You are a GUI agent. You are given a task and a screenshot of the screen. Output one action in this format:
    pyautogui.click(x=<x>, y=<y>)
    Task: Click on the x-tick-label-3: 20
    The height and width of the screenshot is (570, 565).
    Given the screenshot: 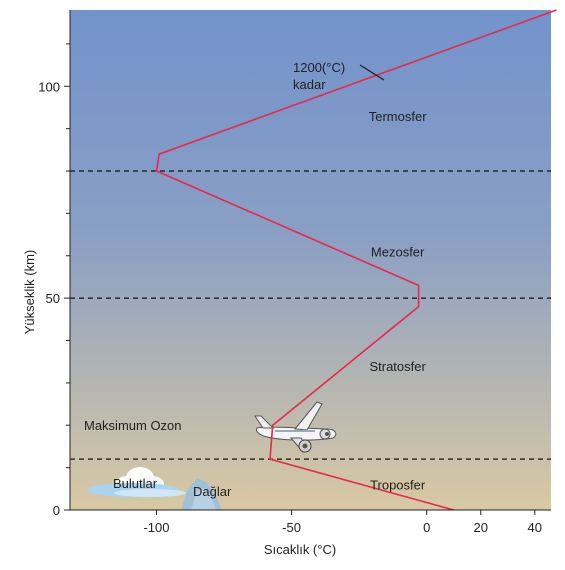 What is the action you would take?
    pyautogui.click(x=481, y=527)
    